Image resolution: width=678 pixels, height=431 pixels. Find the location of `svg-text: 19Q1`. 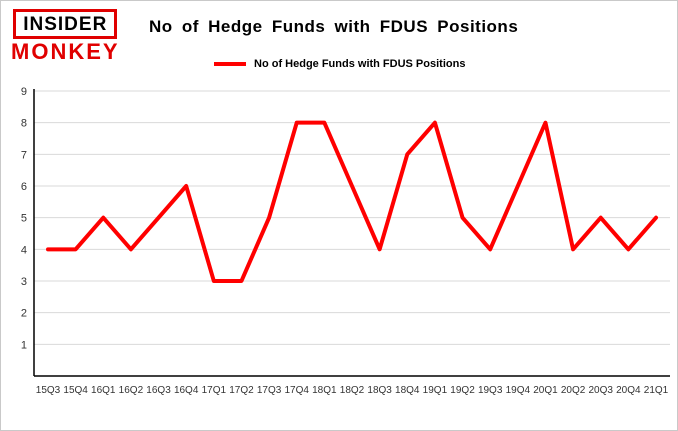

svg-text: 19Q1 is located at coordinates (435, 390).